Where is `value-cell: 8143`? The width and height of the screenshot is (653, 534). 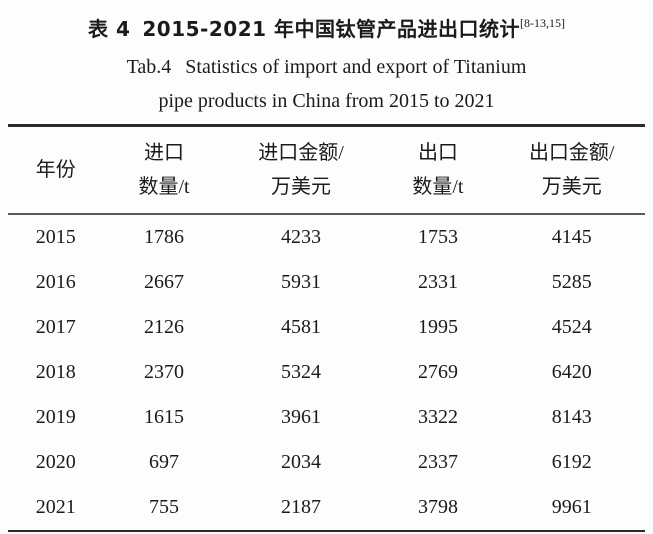
value-cell: 8143 is located at coordinates (571, 416).